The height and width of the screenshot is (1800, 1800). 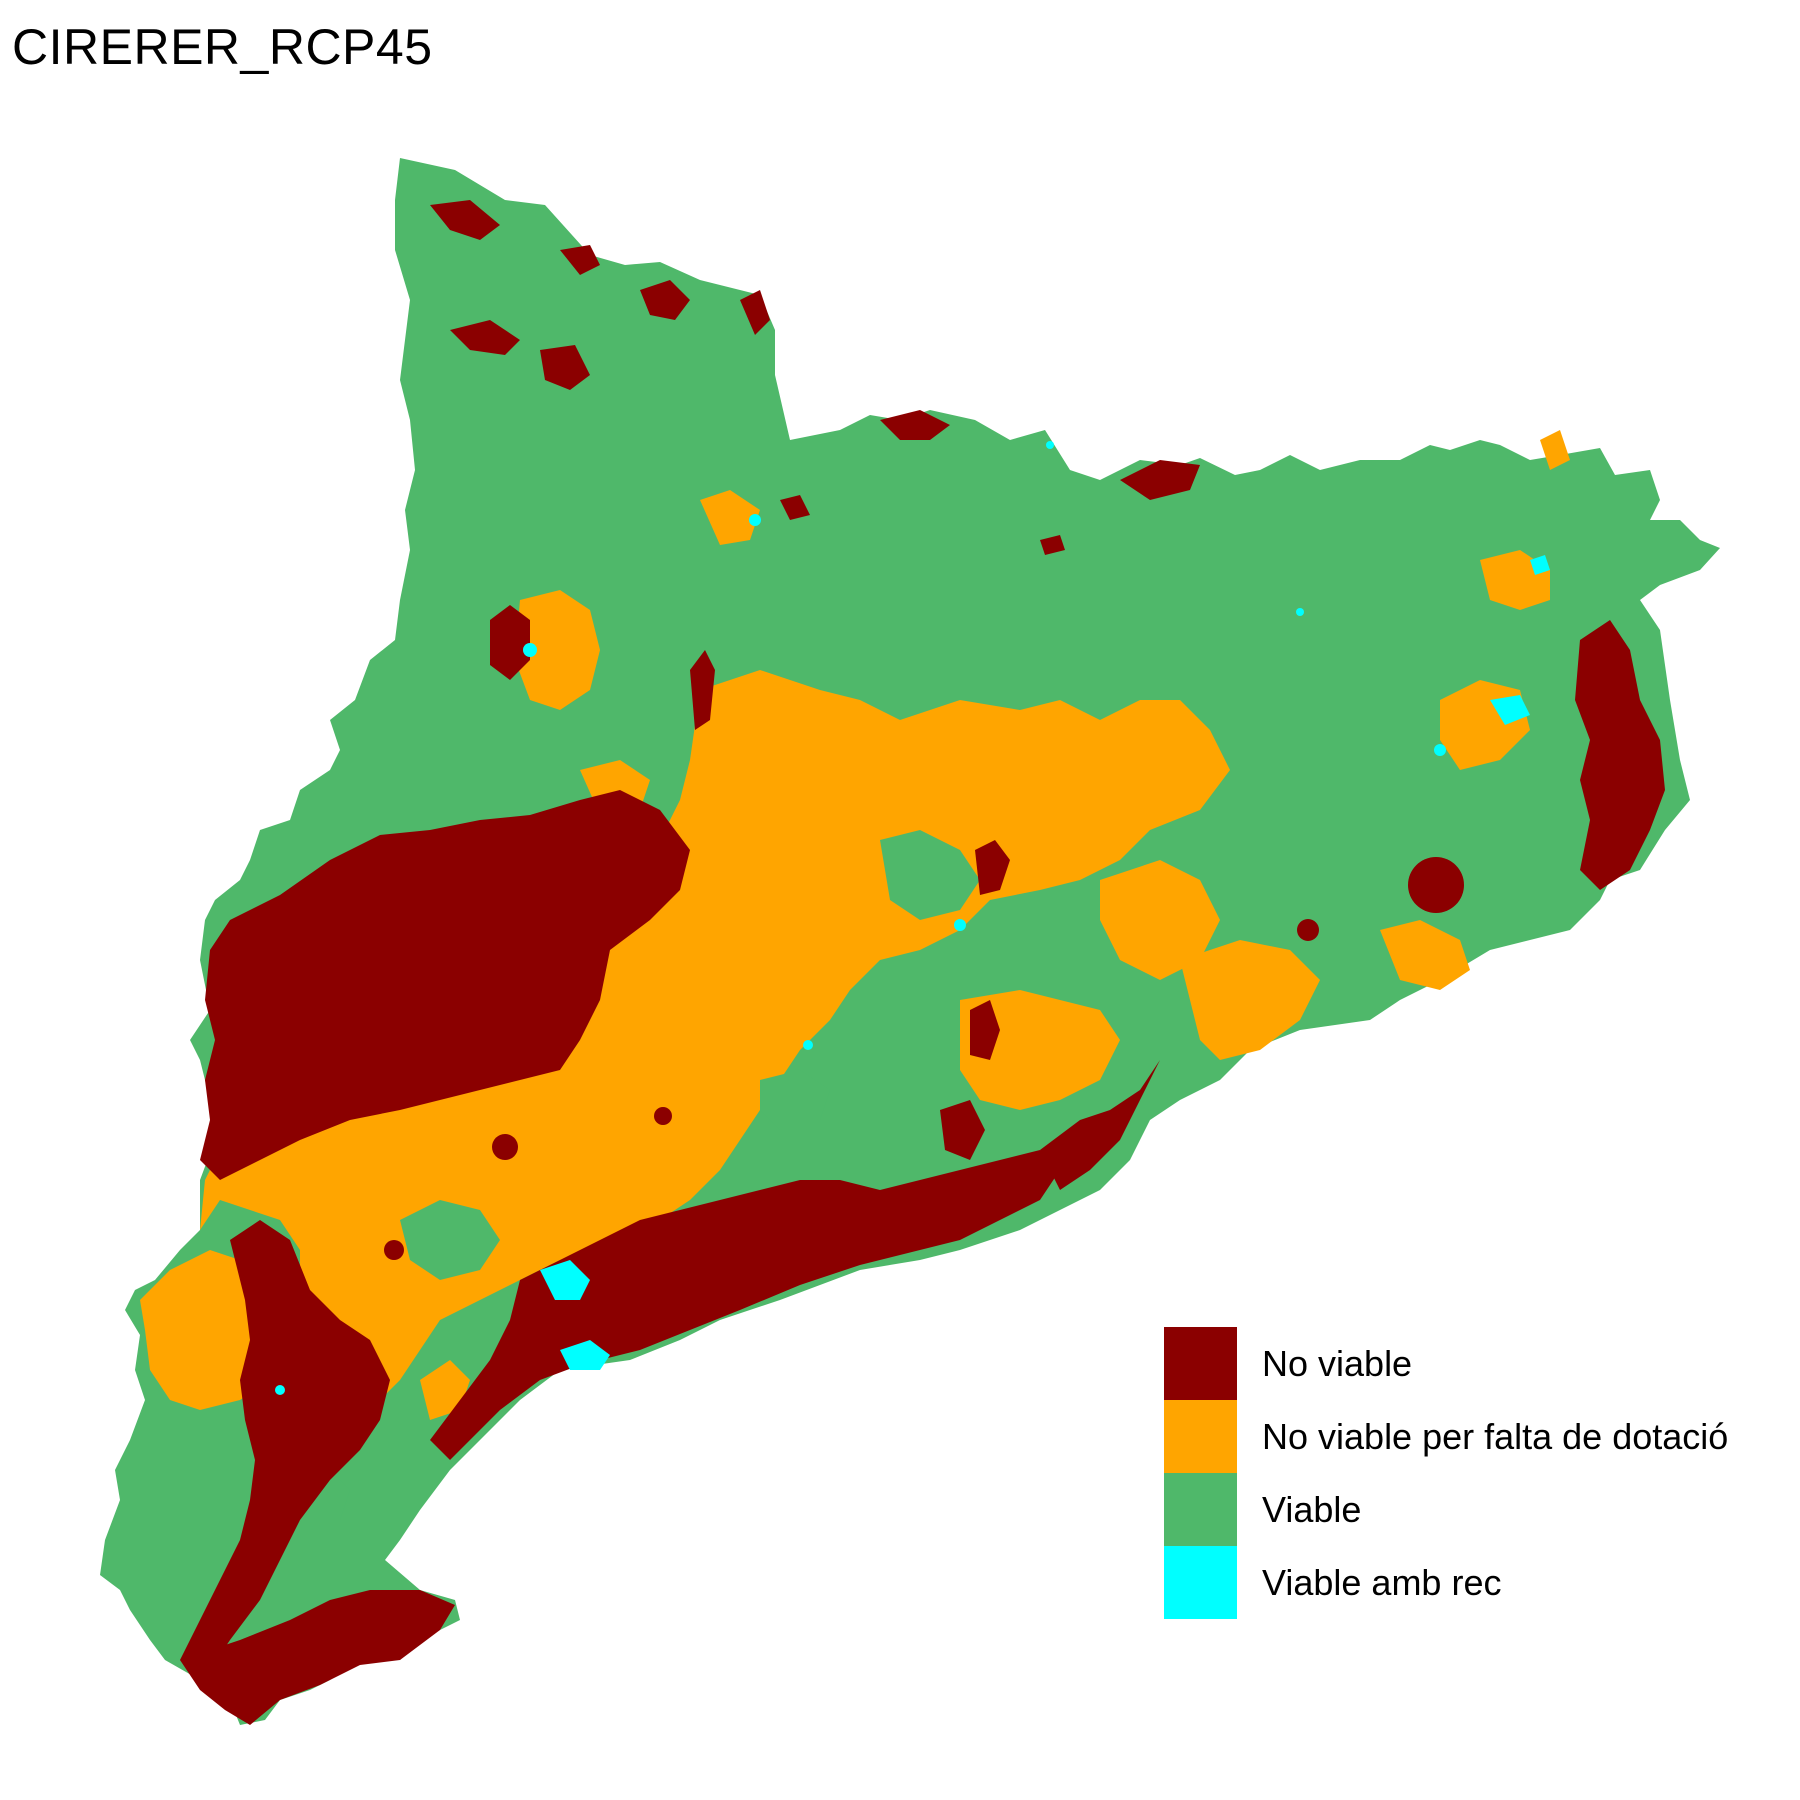 I want to click on map-title: CIRERER_RCP45, so click(x=222, y=47).